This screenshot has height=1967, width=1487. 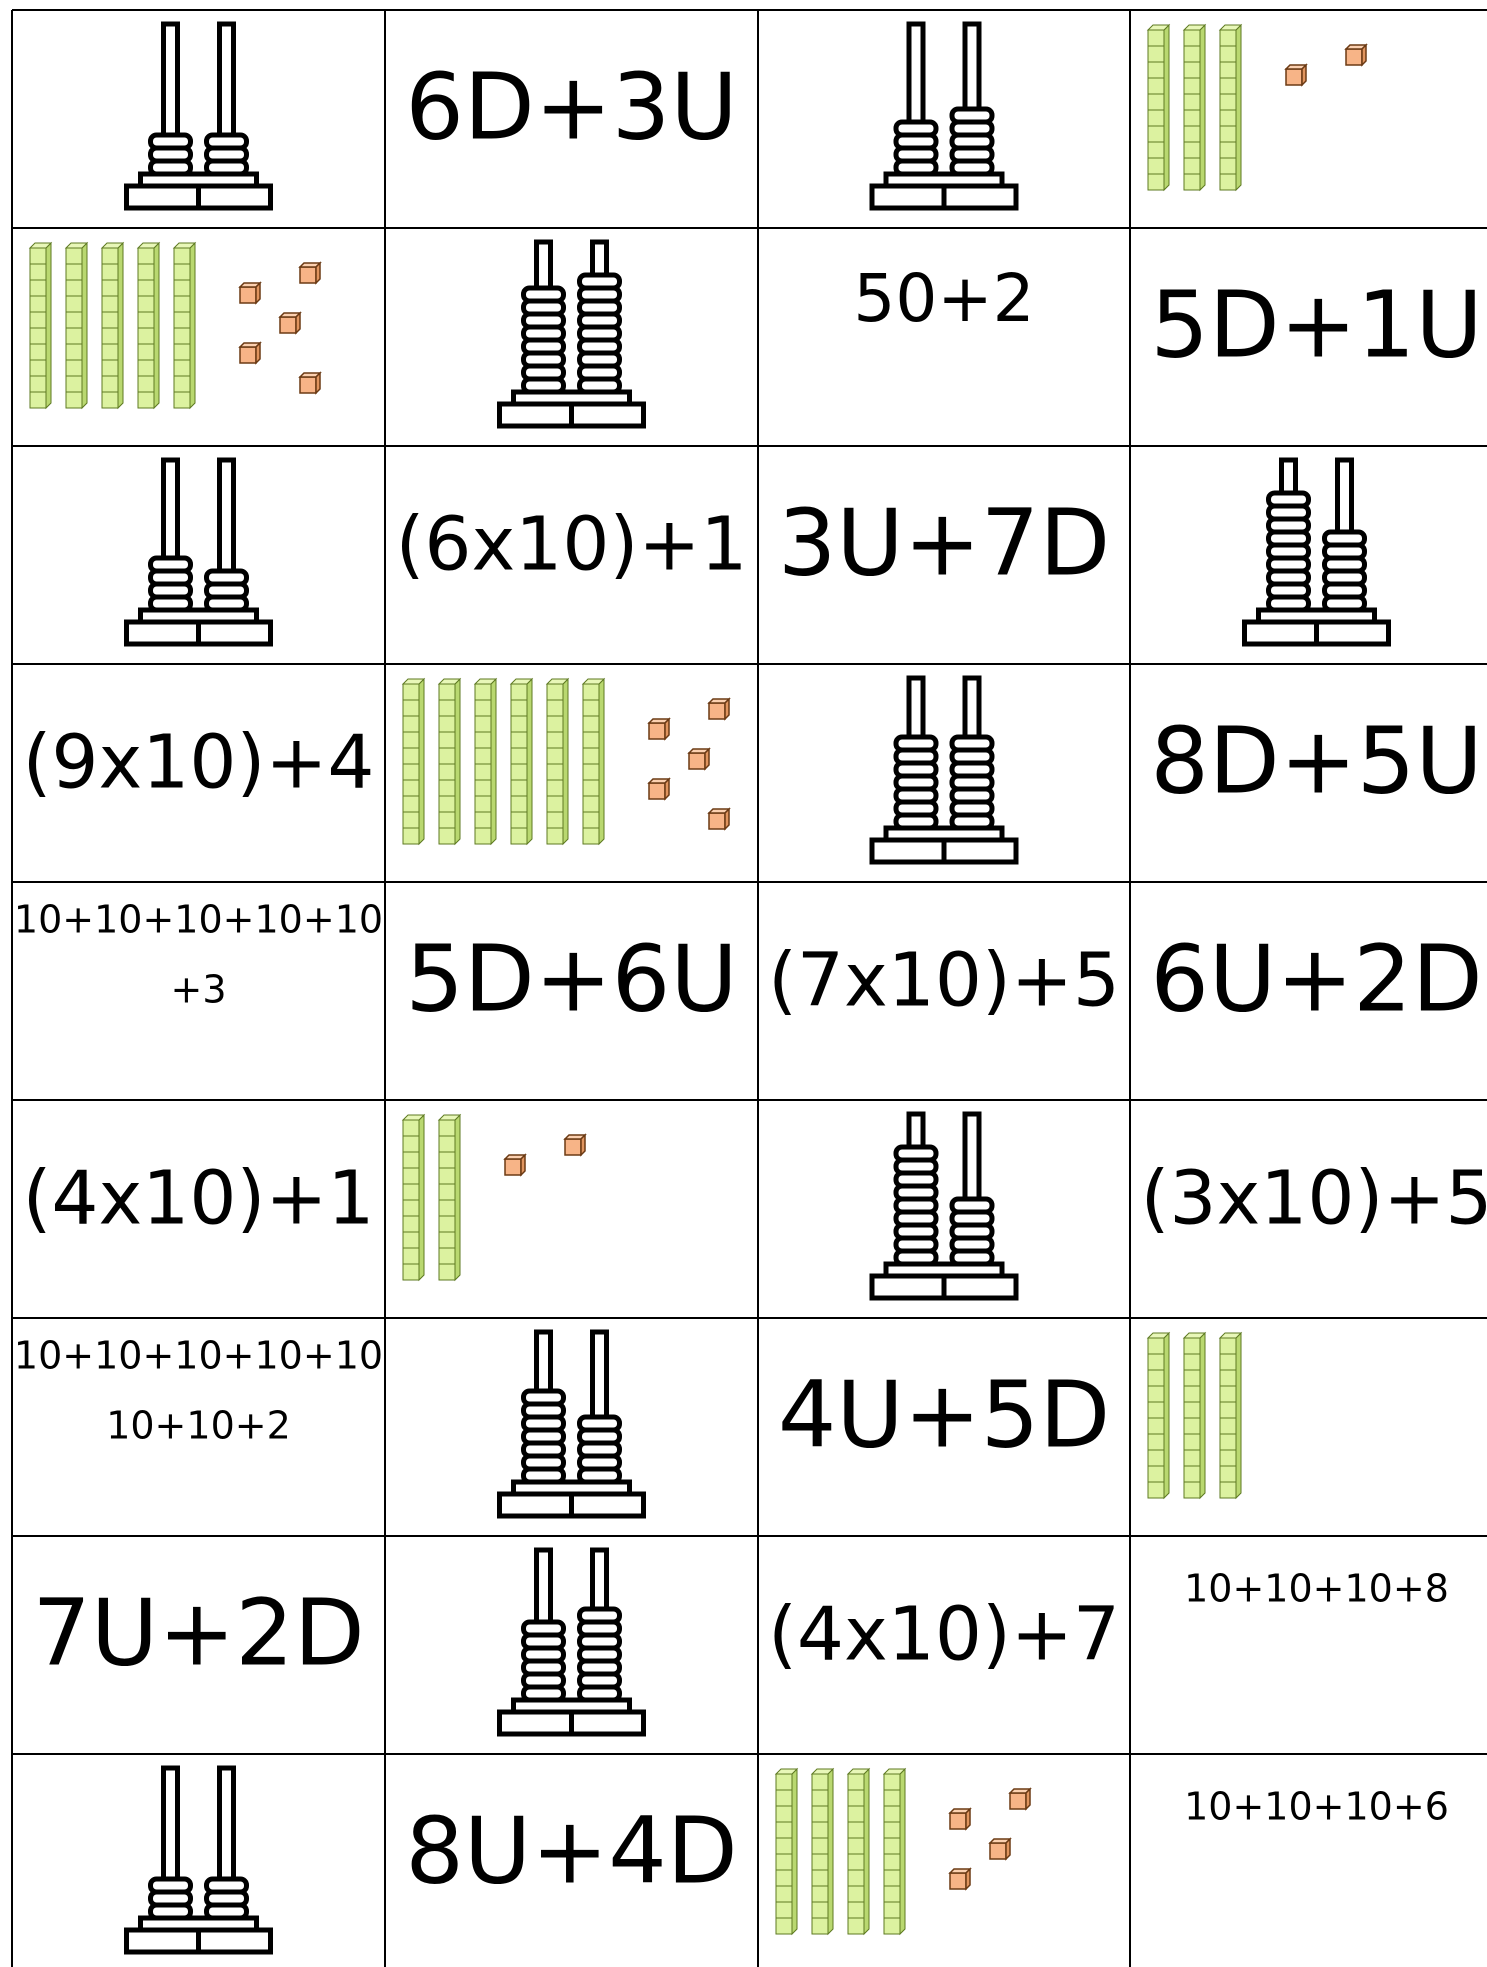 What do you see at coordinates (1314, 1199) in the screenshot?
I see `card-text: (3x10)+5` at bounding box center [1314, 1199].